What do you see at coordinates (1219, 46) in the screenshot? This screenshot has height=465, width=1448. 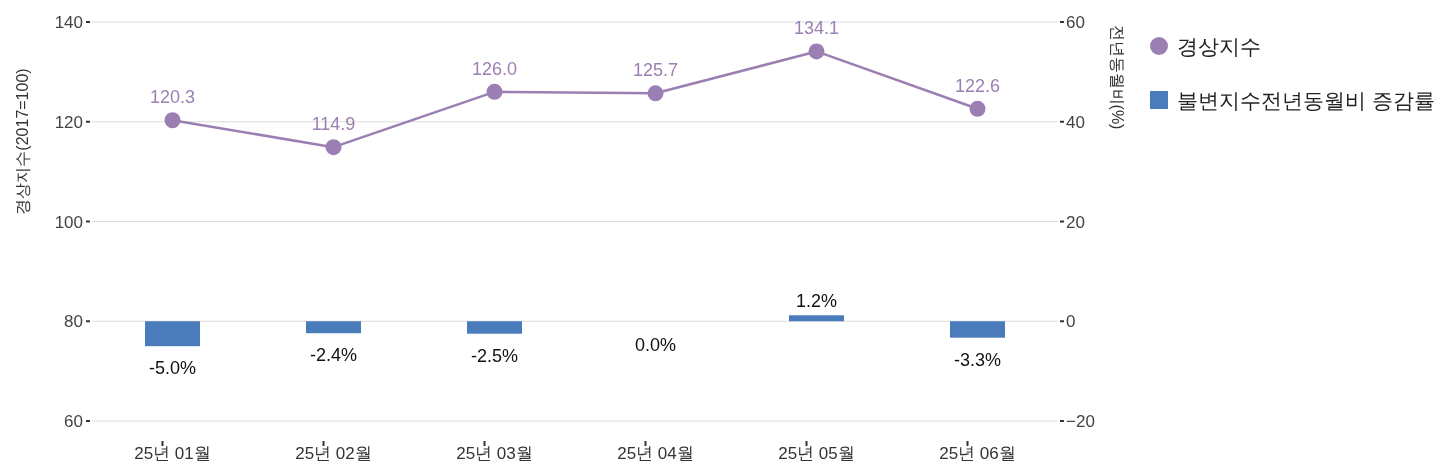 I see `legend-label: 경상지수` at bounding box center [1219, 46].